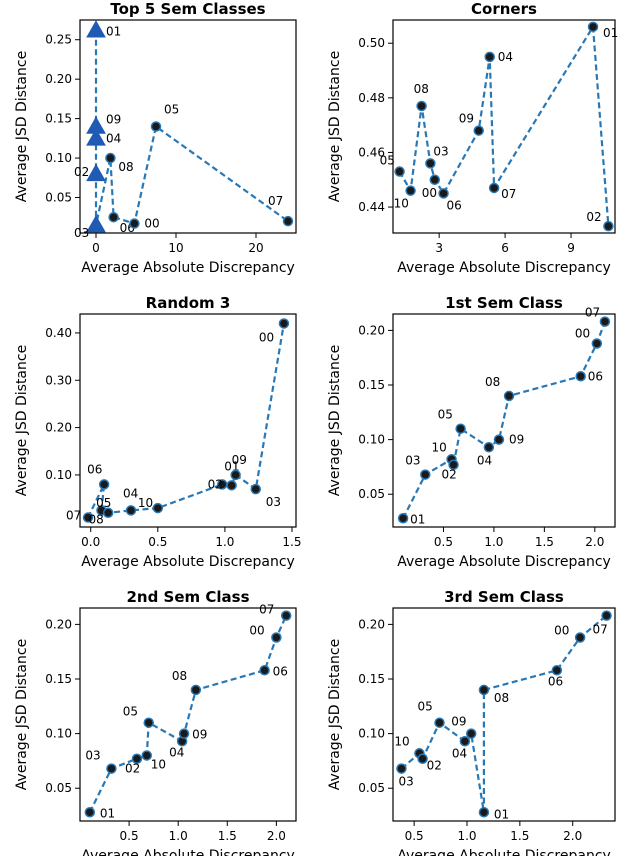 The width and height of the screenshot is (636, 856). What do you see at coordinates (371, 679) in the screenshot?
I see `y-tick-label: 0.15` at bounding box center [371, 679].